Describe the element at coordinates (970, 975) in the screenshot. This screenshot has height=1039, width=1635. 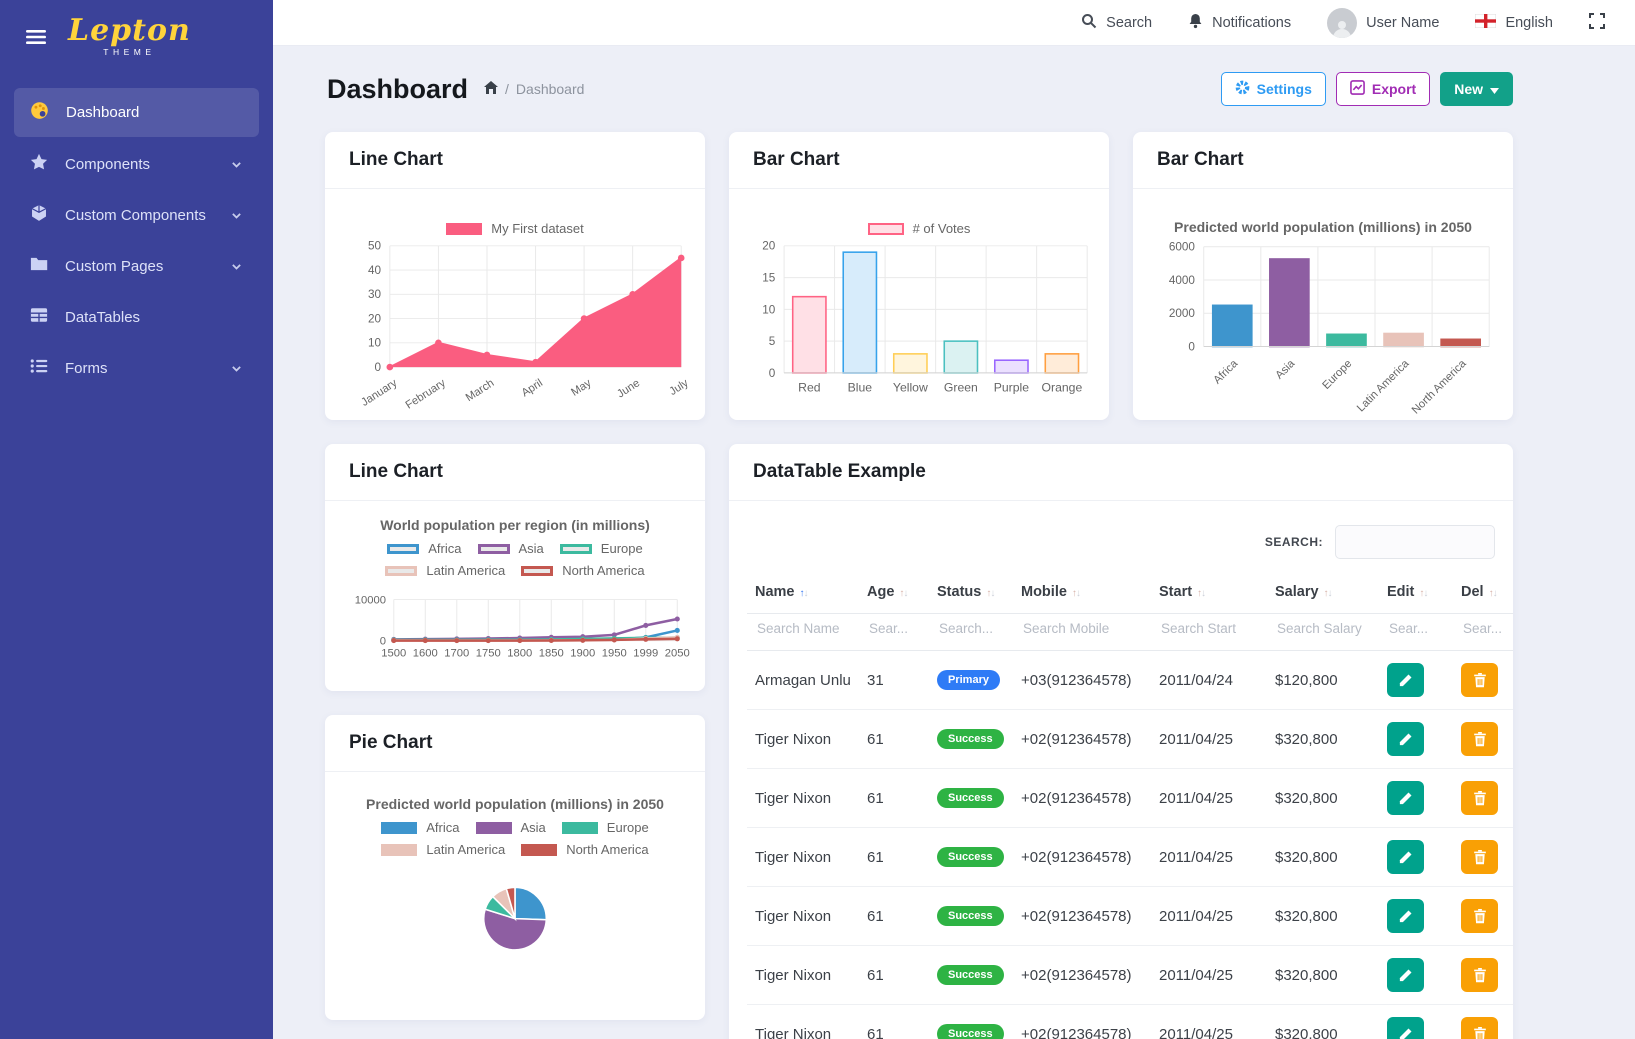
I see `status-badge: Success` at that location.